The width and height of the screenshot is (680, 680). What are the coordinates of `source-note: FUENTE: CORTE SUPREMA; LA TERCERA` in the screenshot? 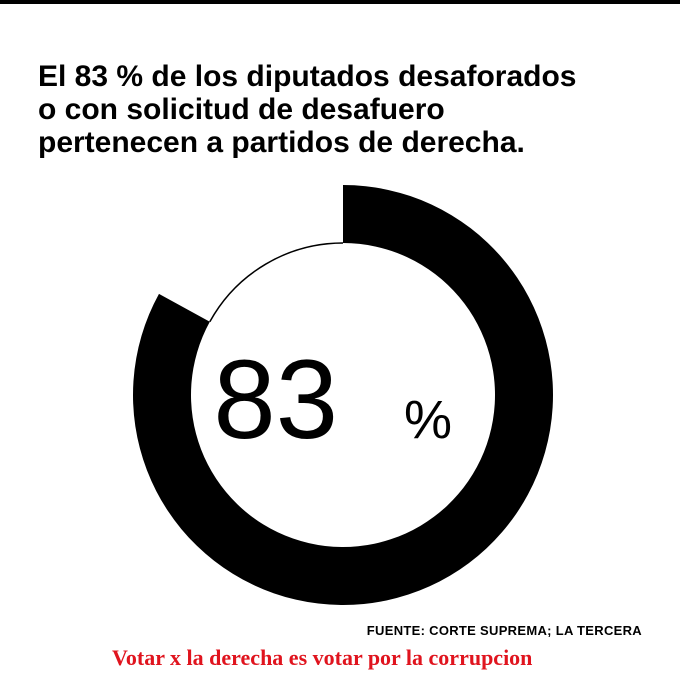 It's located at (504, 630).